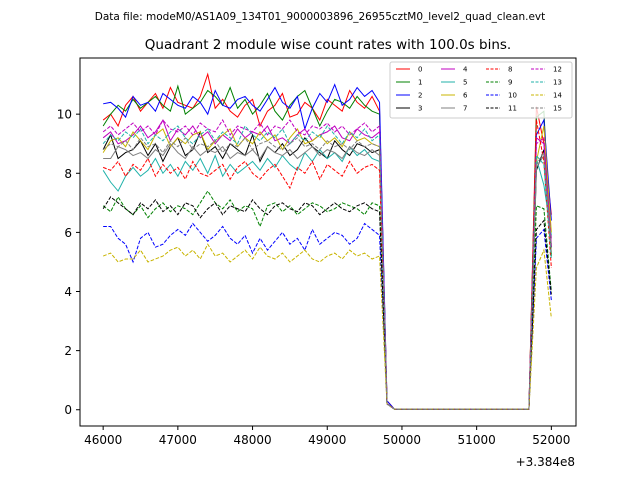  I want to click on legend-label-9: 9, so click(510, 83).